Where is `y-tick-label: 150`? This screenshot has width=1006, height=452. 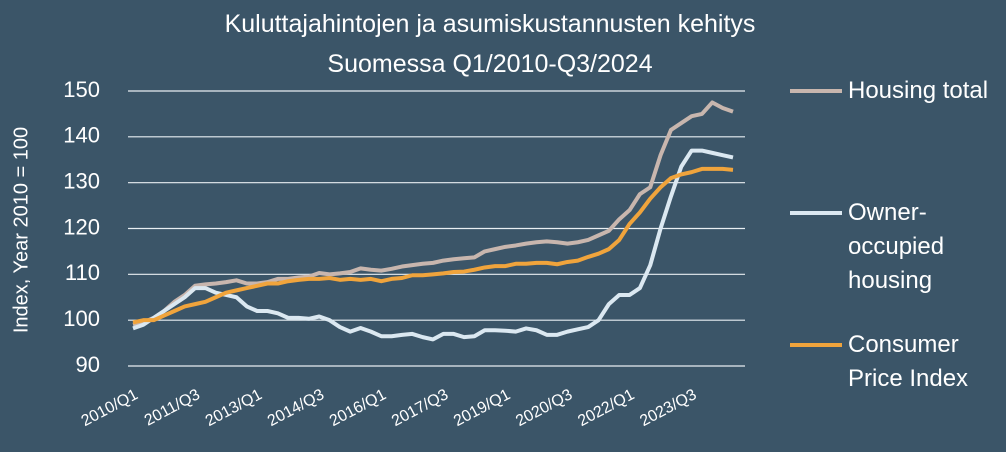 y-tick-label: 150 is located at coordinates (81, 89).